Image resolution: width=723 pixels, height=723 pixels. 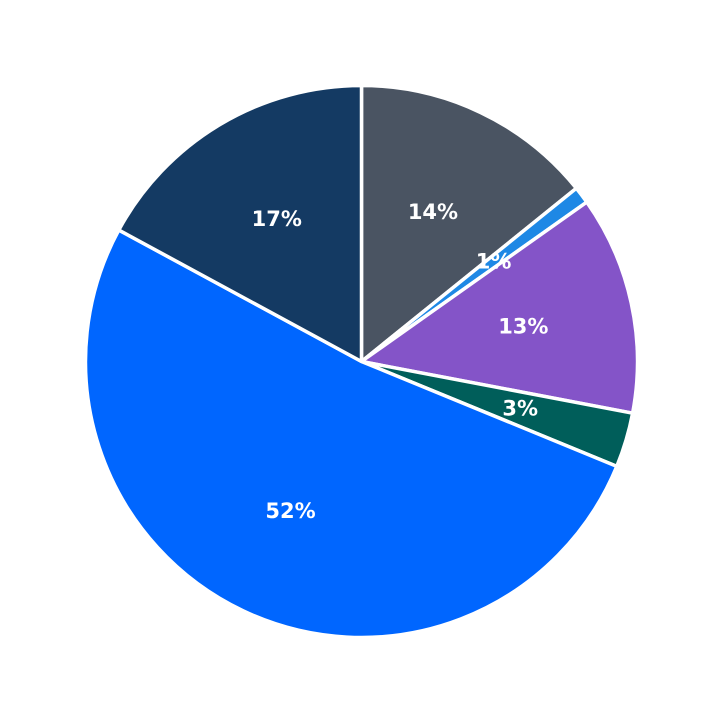 I want to click on pie-slice-label-1: 14%, so click(x=433, y=212).